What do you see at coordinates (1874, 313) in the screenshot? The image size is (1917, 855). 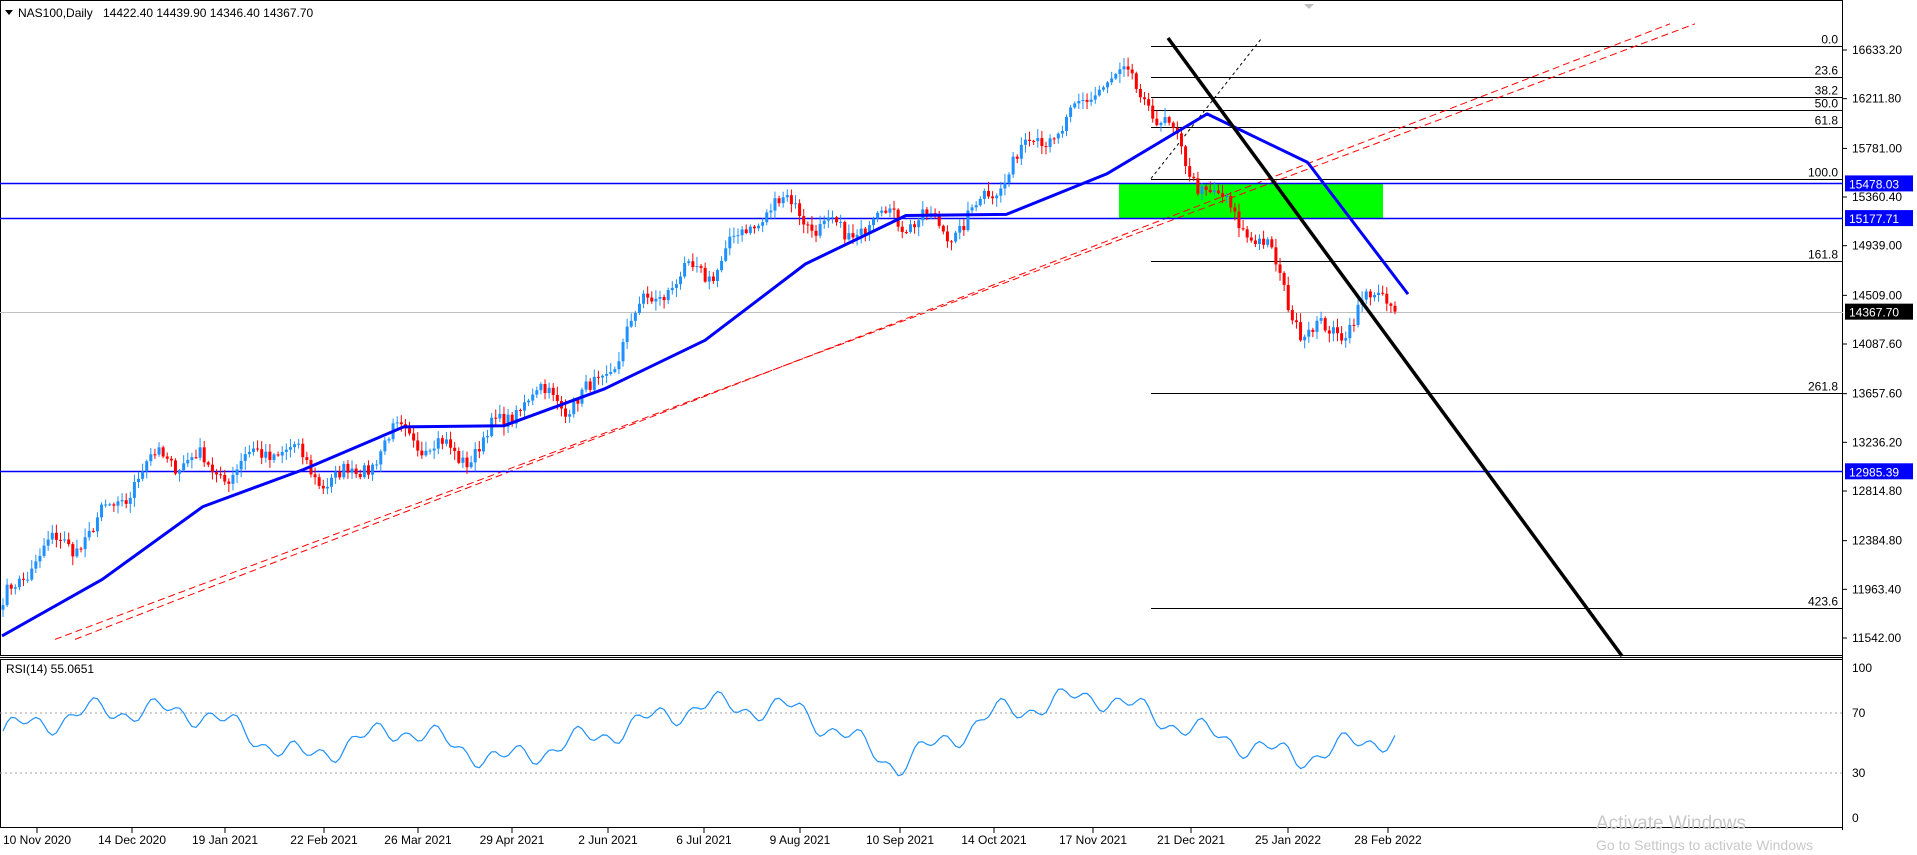 I see `last-price-label: 14367.70` at bounding box center [1874, 313].